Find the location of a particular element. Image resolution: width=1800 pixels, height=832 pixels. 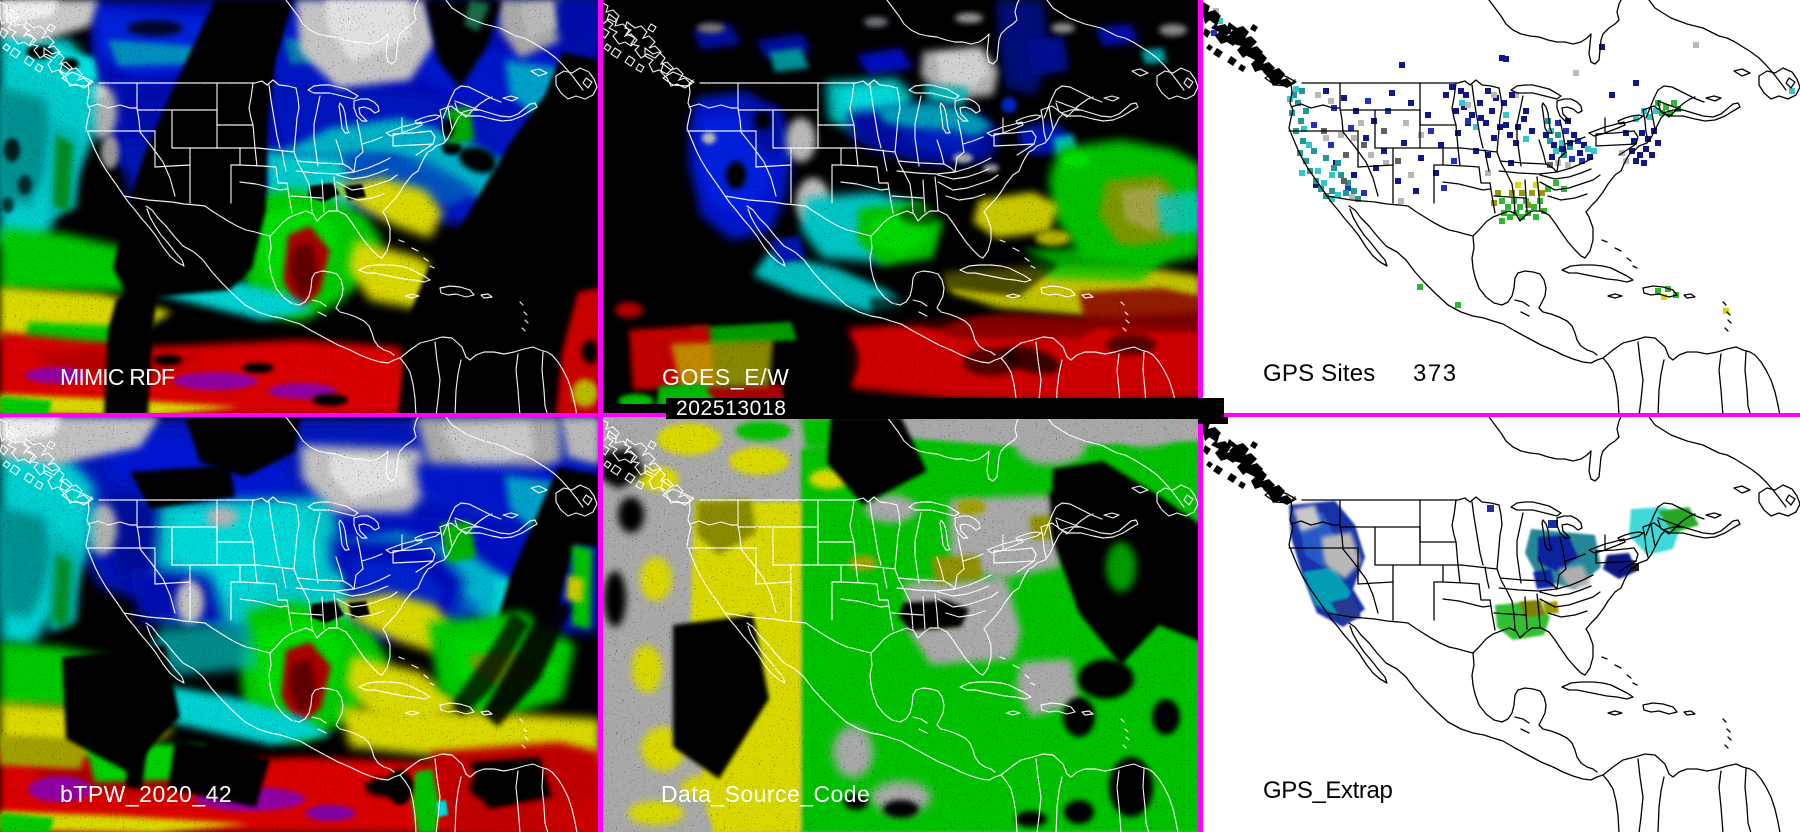

svg-text: Data_Source_Code is located at coordinates (765, 794).